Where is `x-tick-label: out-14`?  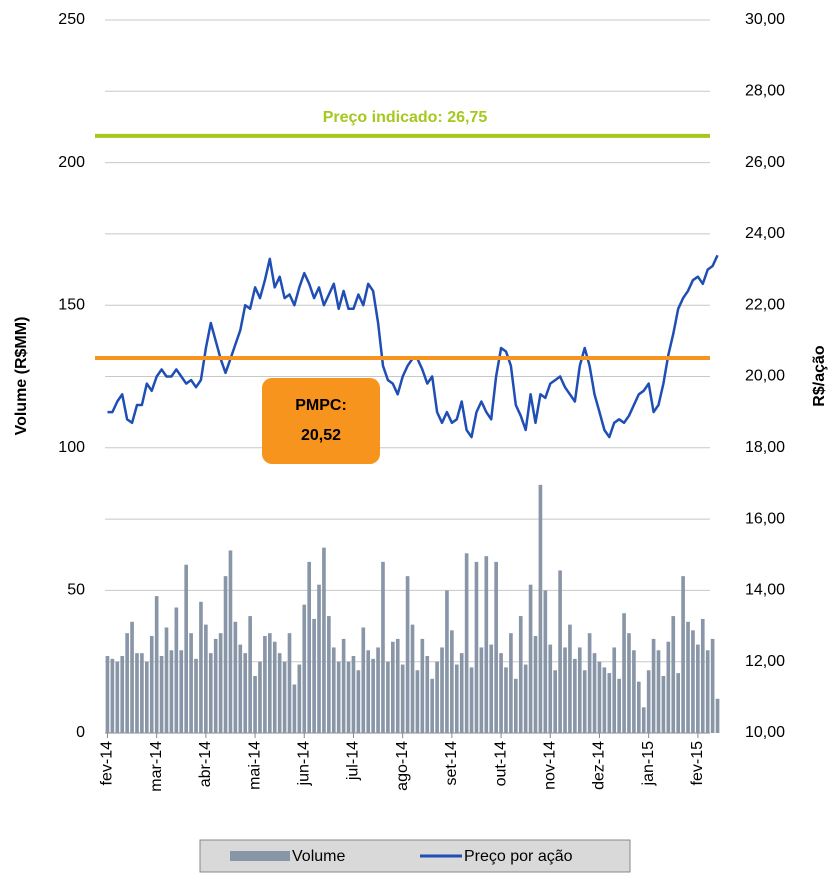 x-tick-label: out-14 is located at coordinates (500, 763).